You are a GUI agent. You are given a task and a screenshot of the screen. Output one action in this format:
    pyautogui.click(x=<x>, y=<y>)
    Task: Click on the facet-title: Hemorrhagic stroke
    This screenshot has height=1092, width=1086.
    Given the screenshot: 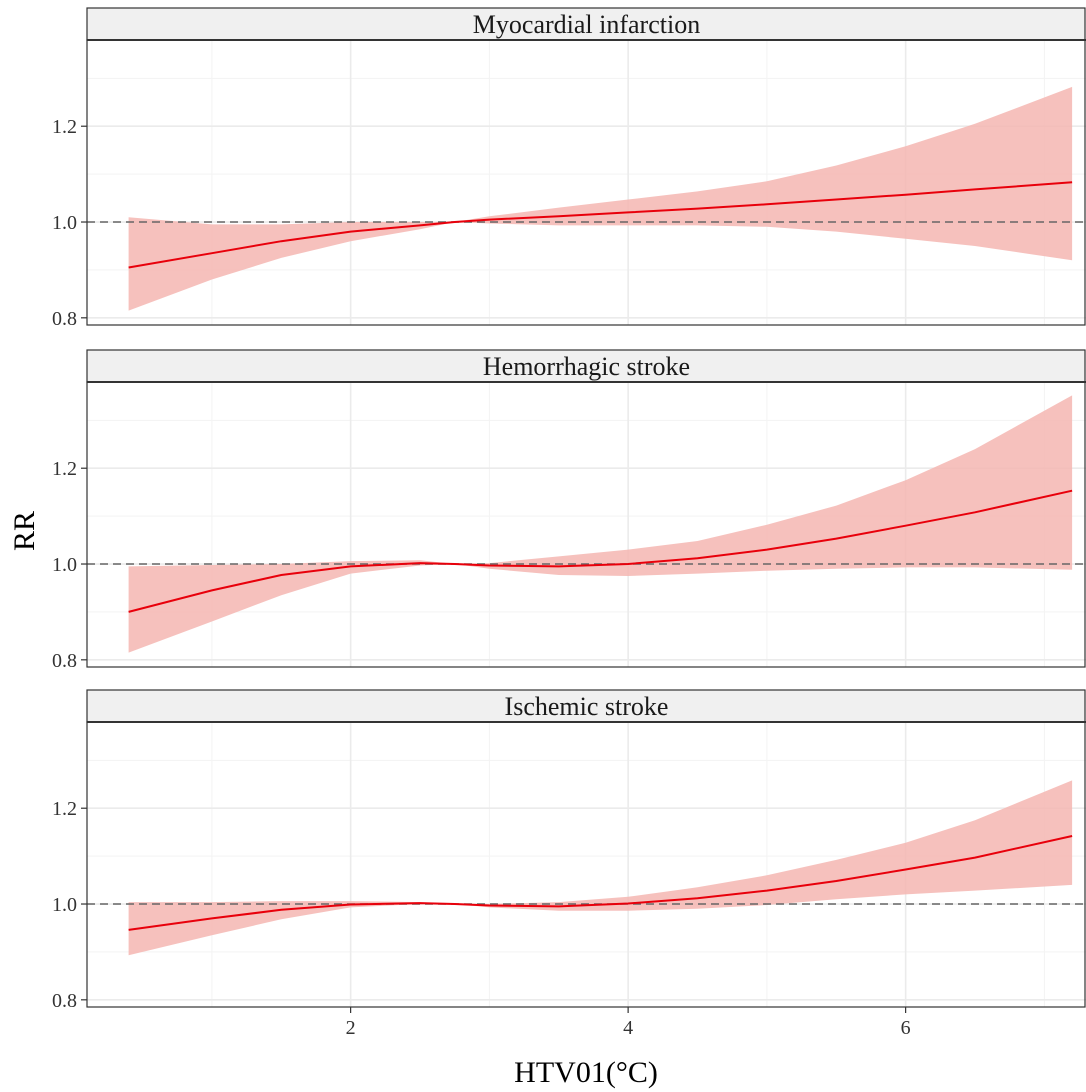 What is the action you would take?
    pyautogui.click(x=586, y=366)
    